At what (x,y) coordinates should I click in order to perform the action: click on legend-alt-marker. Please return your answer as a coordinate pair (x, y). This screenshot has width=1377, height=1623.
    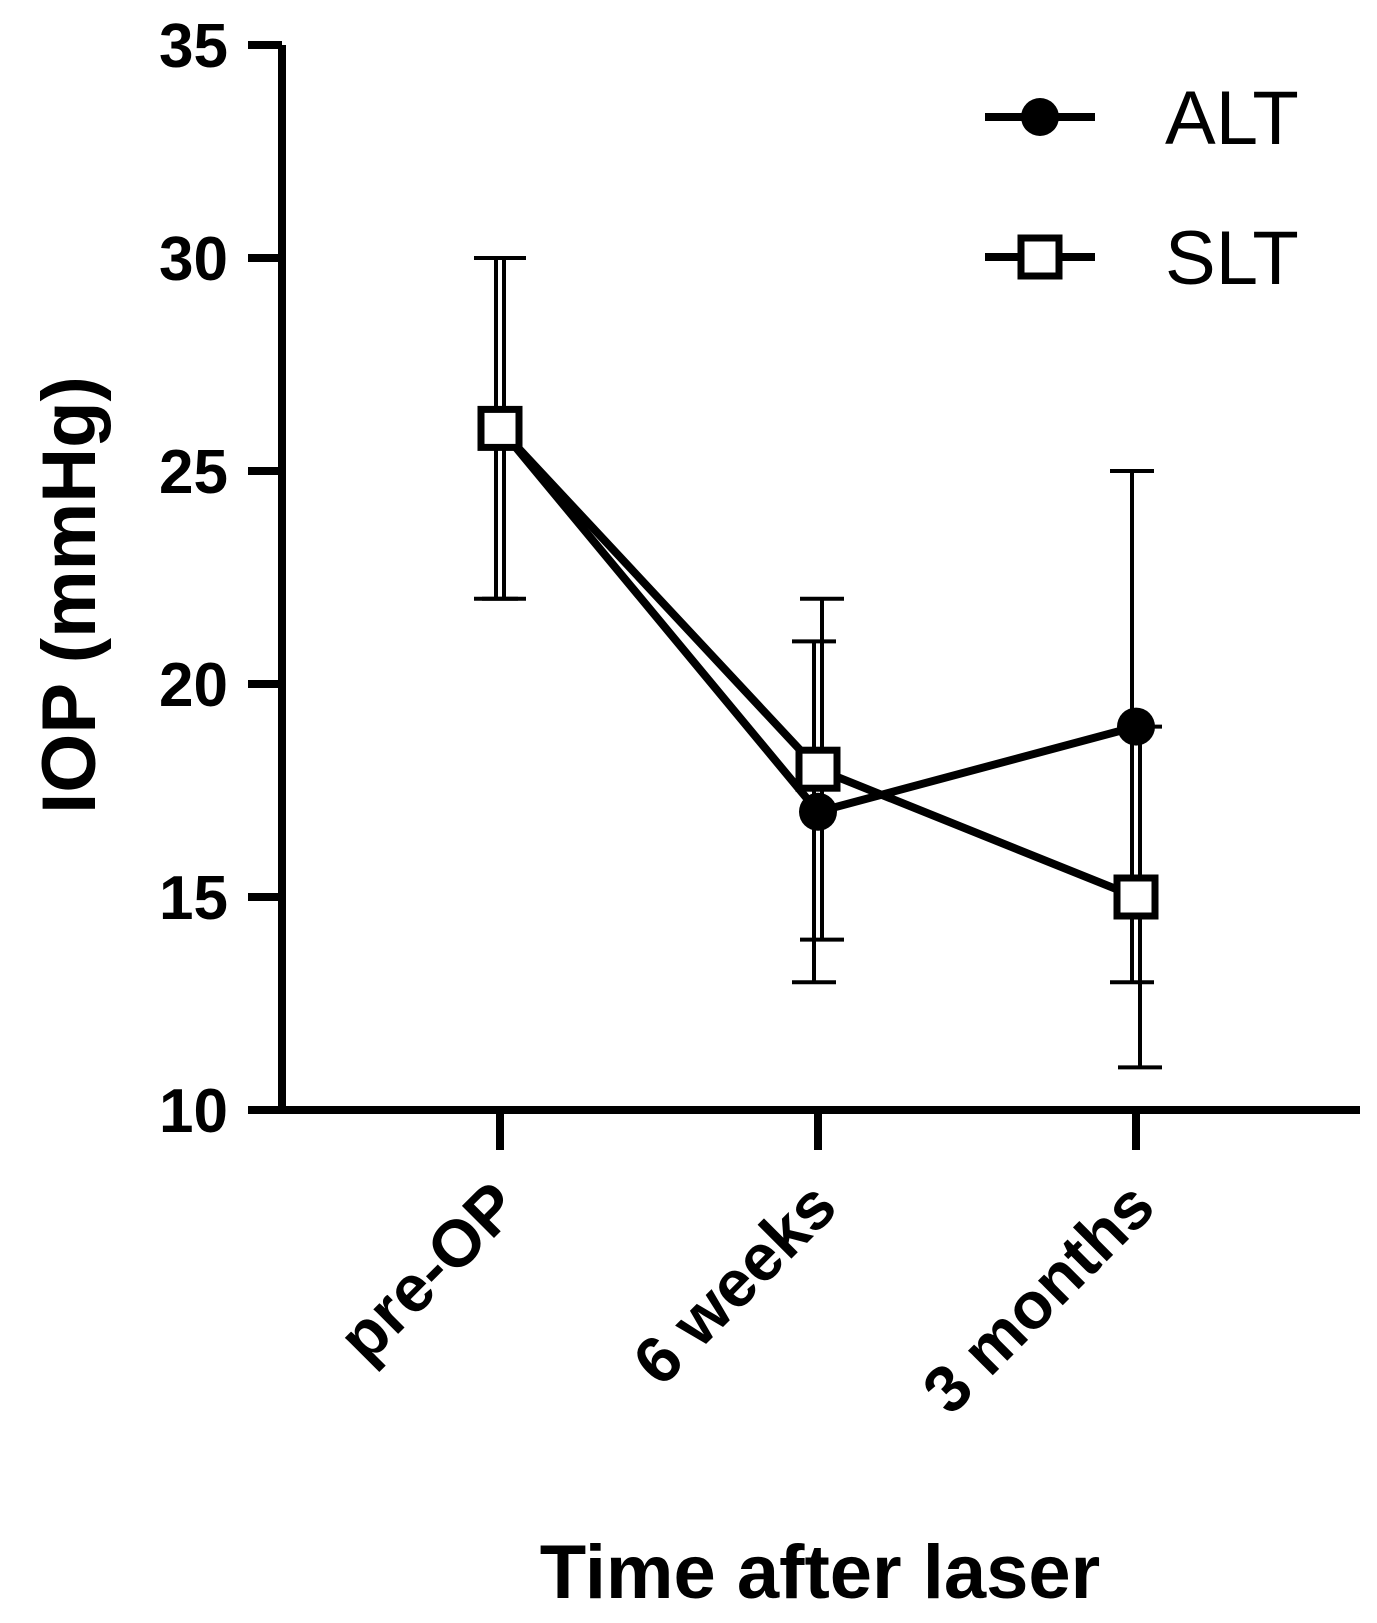
    Looking at the image, I should click on (1040, 117).